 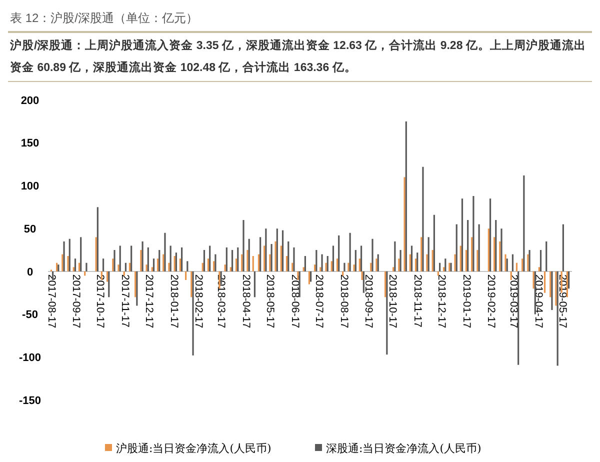 I want to click on x-tick-label: 2018-08-17, so click(x=344, y=301).